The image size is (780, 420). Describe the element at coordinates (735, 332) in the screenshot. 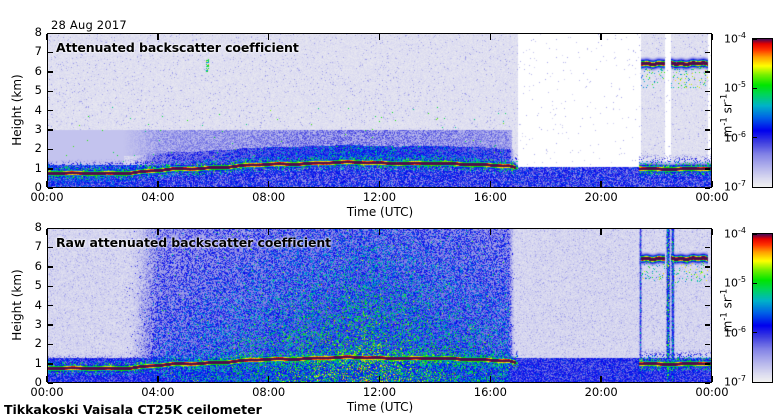

I see `cbar-tick-label-raw-2: 10⁻⁶` at that location.